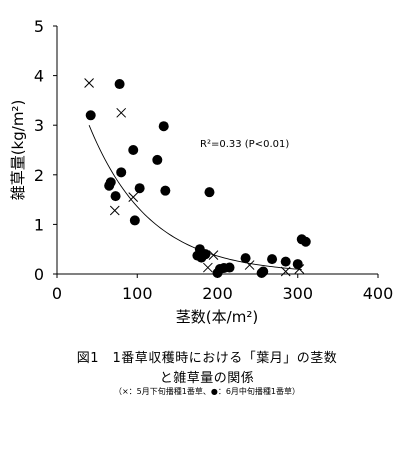  What do you see at coordinates (207, 378) in the screenshot?
I see `caption-line-2: と雑草量の関係` at bounding box center [207, 378].